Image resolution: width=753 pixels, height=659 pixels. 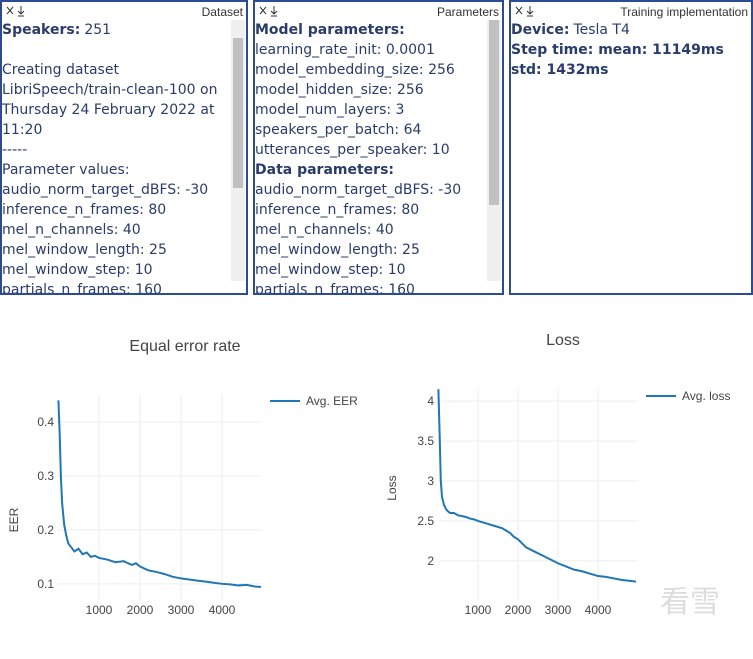 I want to click on y-tick-label: 0.2, so click(x=45, y=530).